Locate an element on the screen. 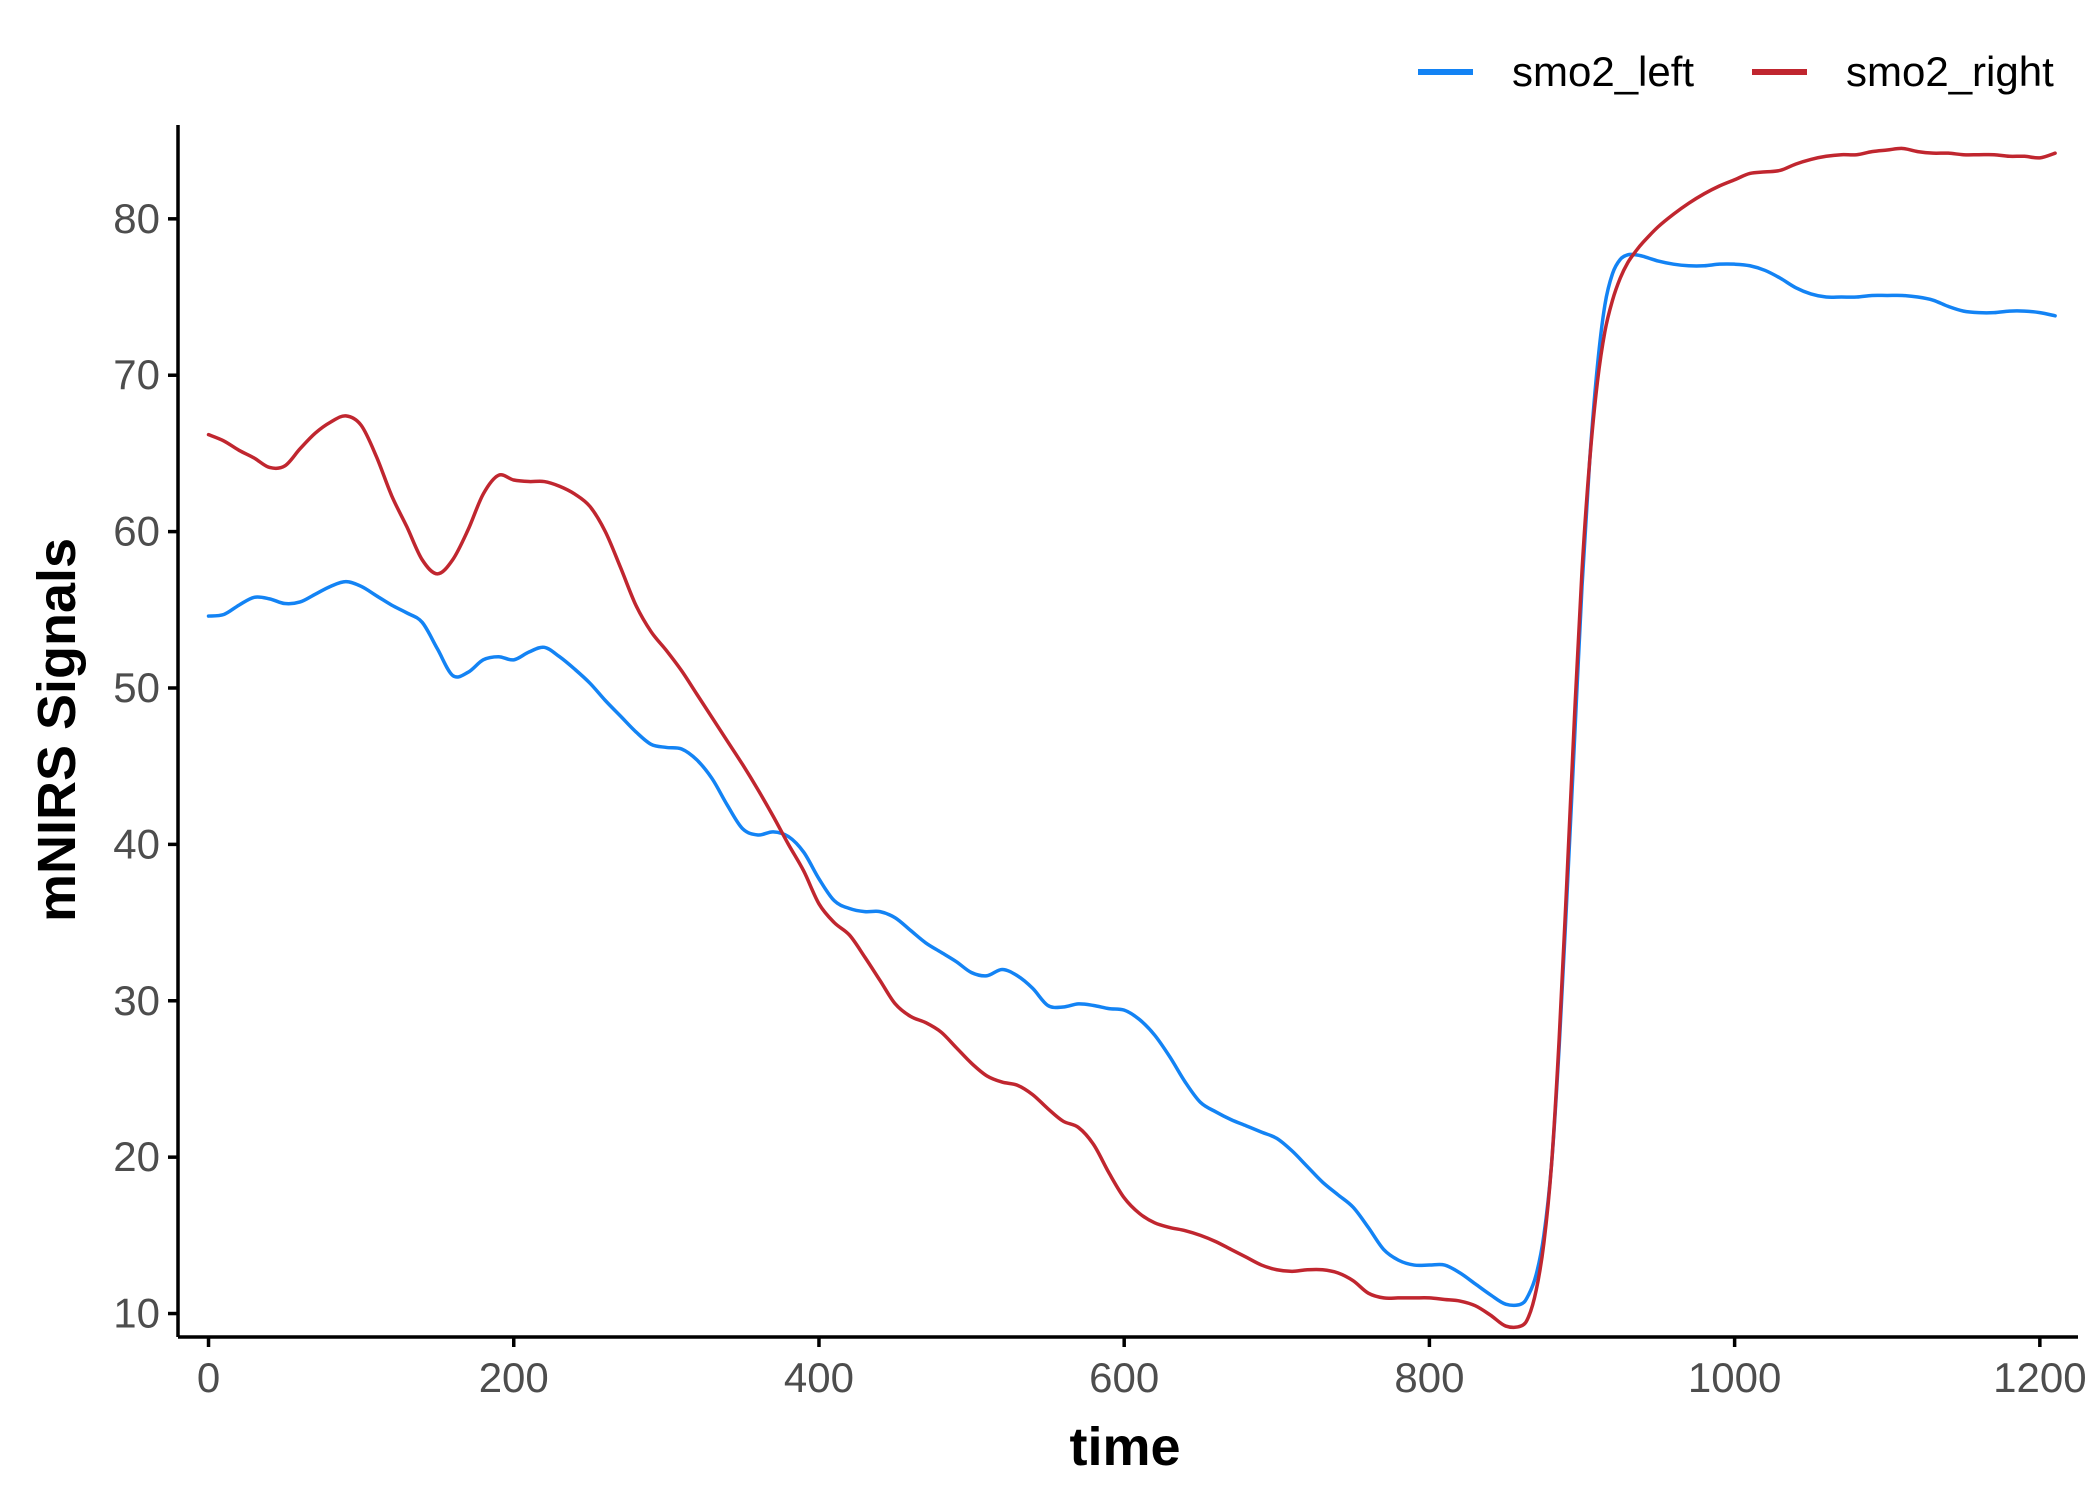  y-tick-label: 20 is located at coordinates (136, 1156).